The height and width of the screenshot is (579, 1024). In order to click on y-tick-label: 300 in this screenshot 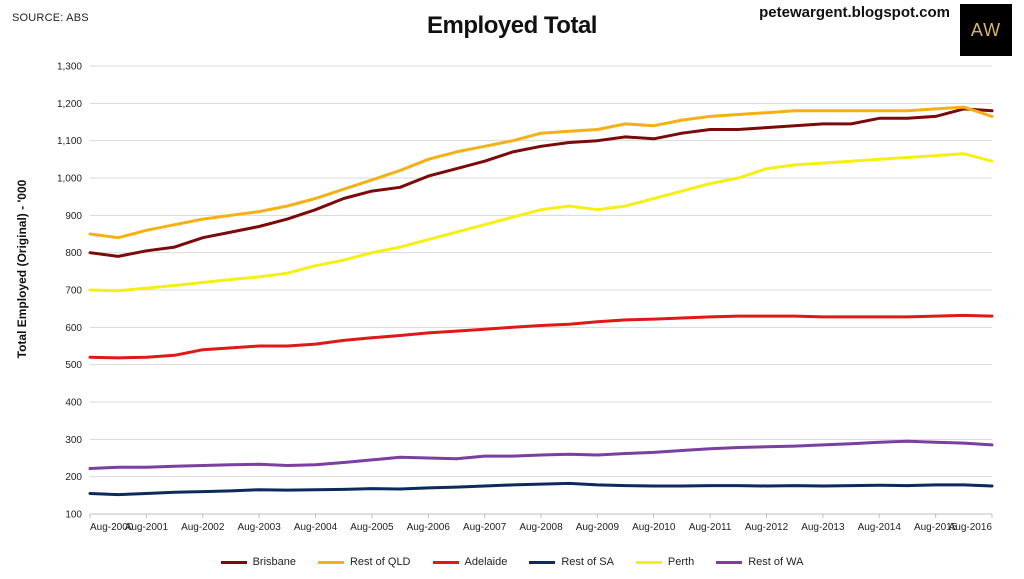, I will do `click(73, 440)`.